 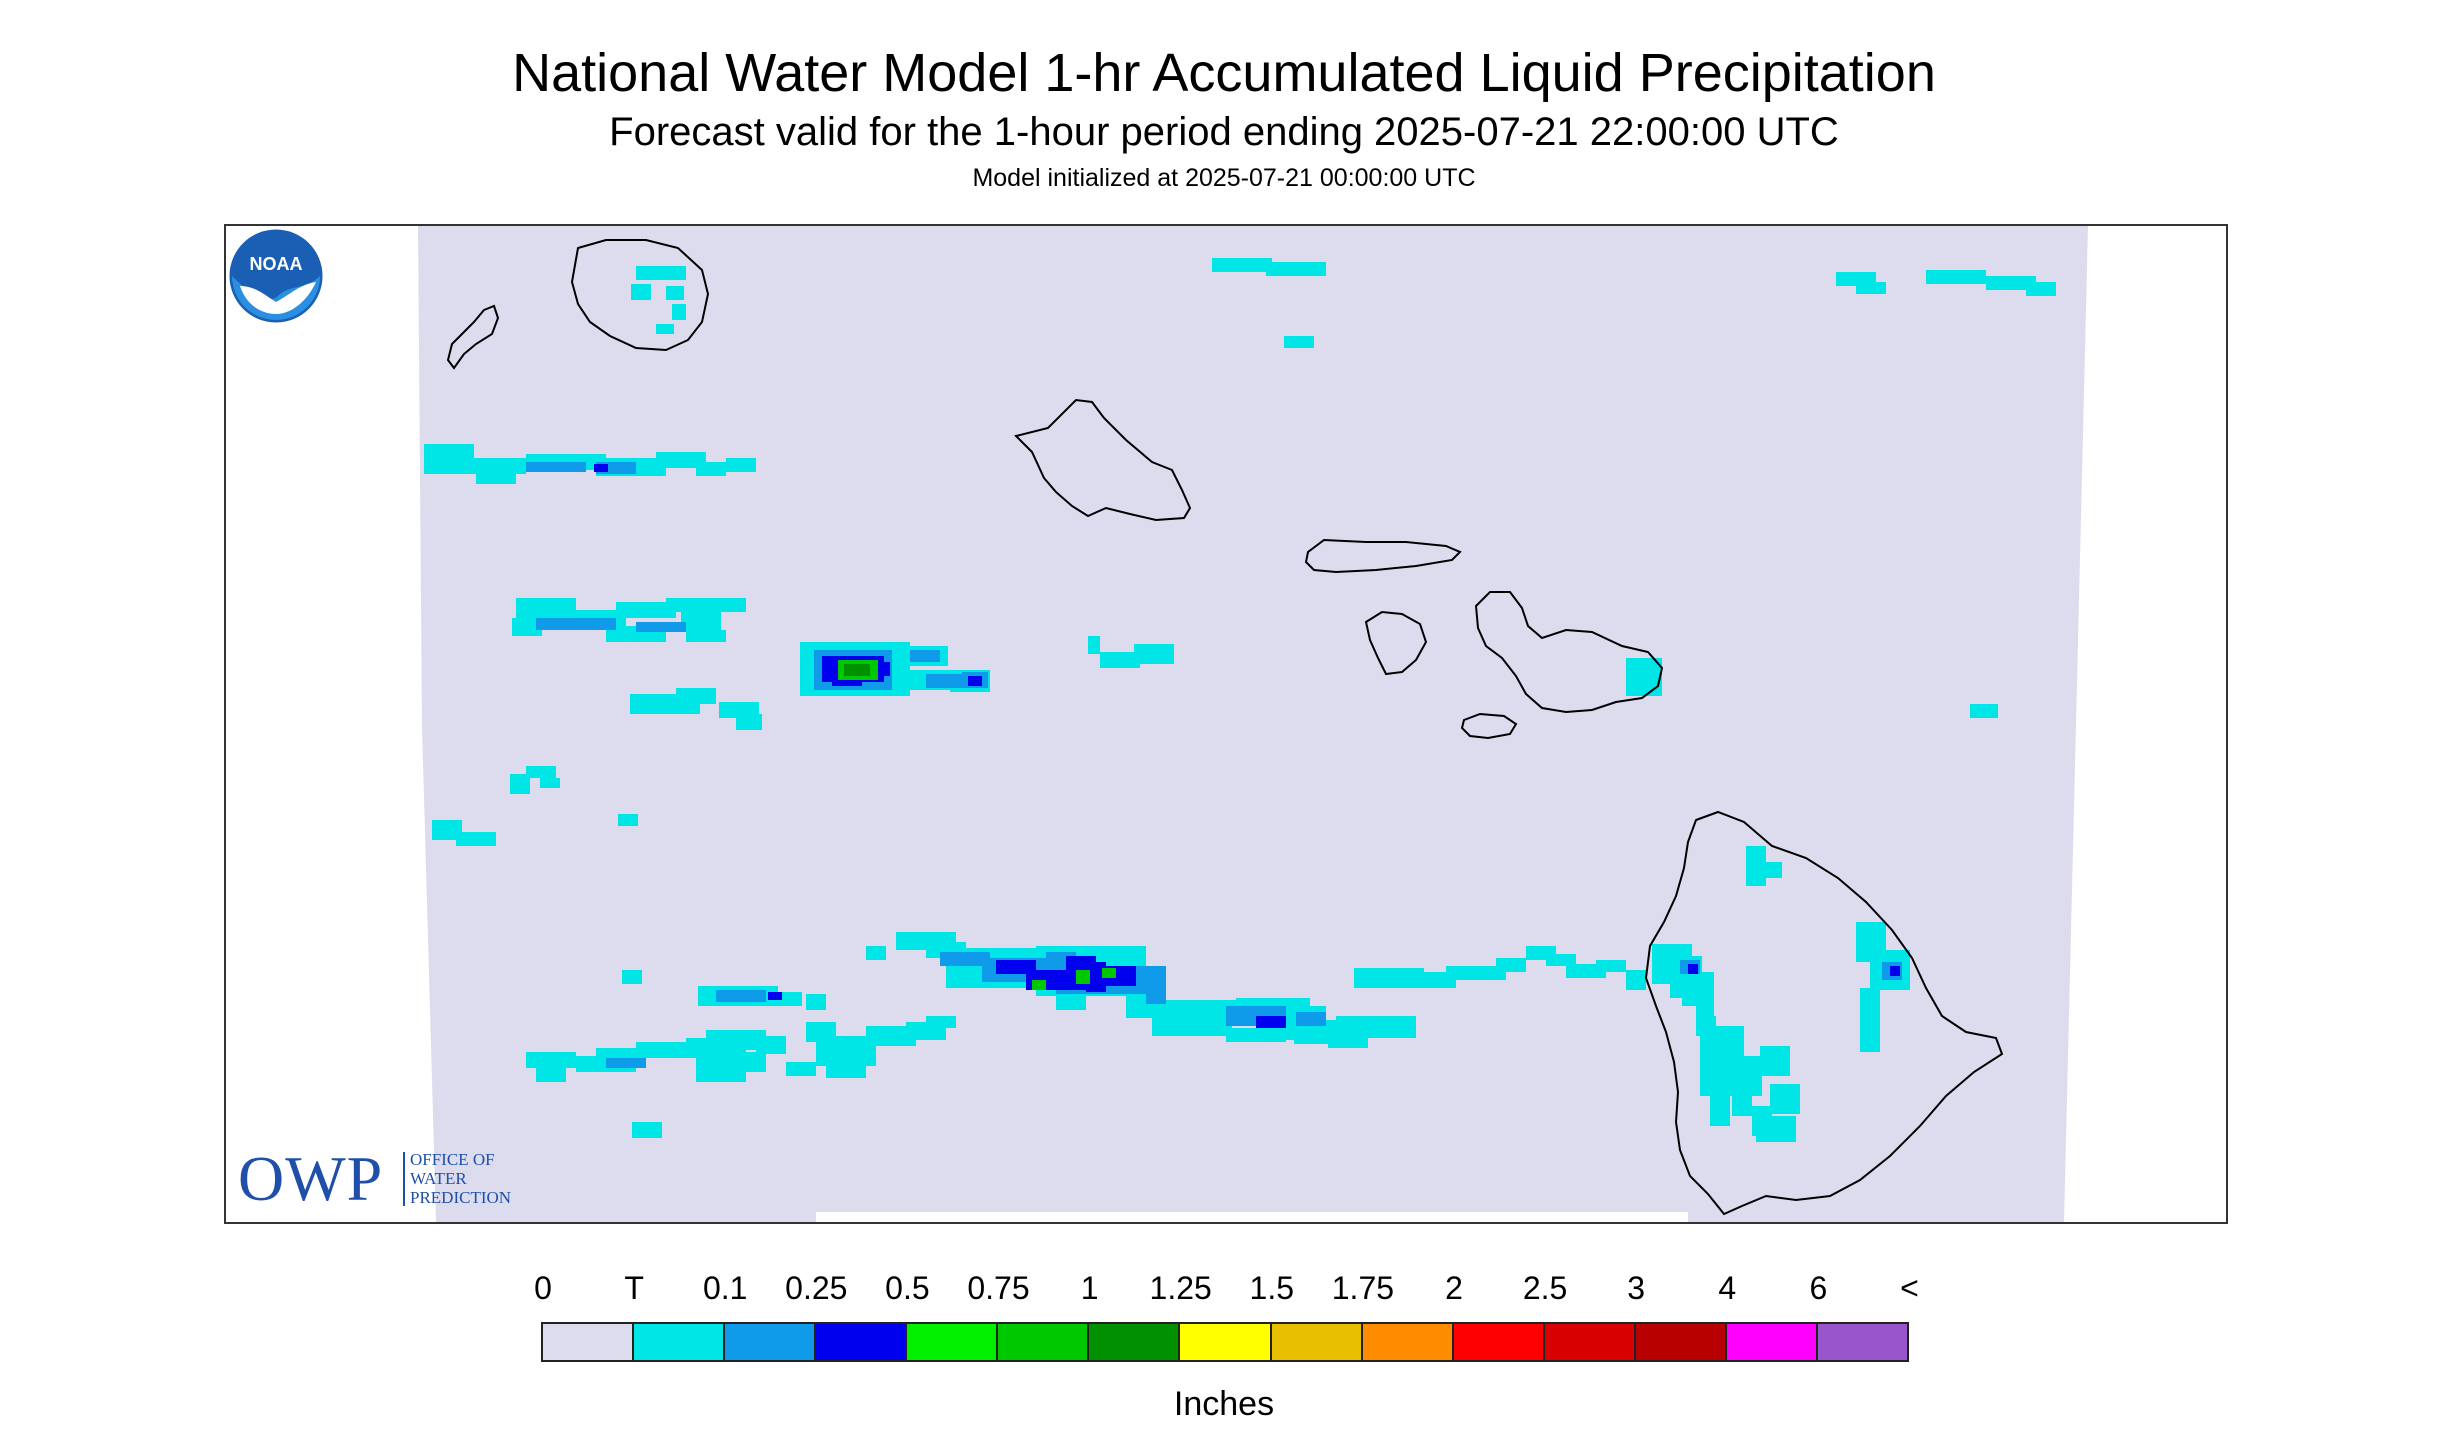 What do you see at coordinates (311, 1178) in the screenshot?
I see `owp-abbrev: OWP` at bounding box center [311, 1178].